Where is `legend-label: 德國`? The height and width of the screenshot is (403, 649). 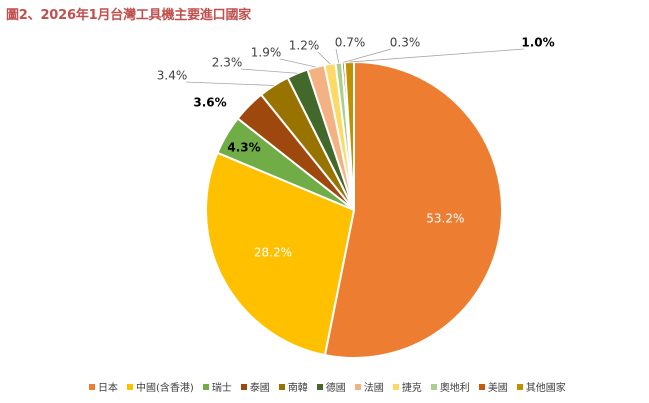
legend-label: 德國 is located at coordinates (335, 388).